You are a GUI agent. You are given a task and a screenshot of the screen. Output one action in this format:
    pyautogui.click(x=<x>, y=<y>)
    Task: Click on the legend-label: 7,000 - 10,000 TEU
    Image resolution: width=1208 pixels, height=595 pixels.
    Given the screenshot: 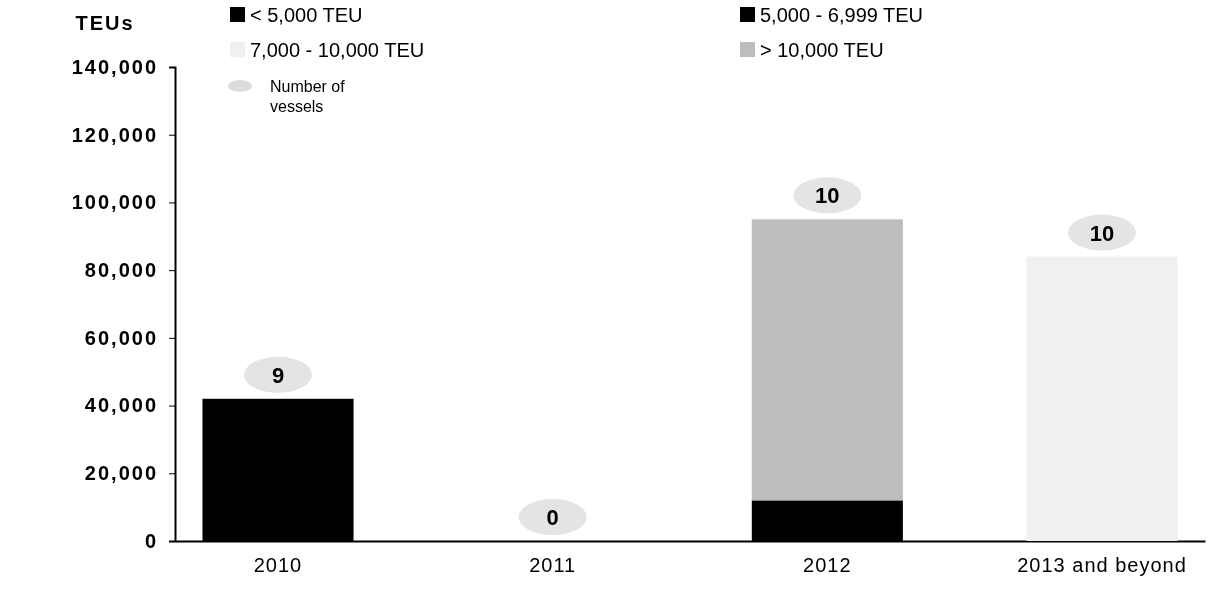 What is the action you would take?
    pyautogui.click(x=337, y=50)
    